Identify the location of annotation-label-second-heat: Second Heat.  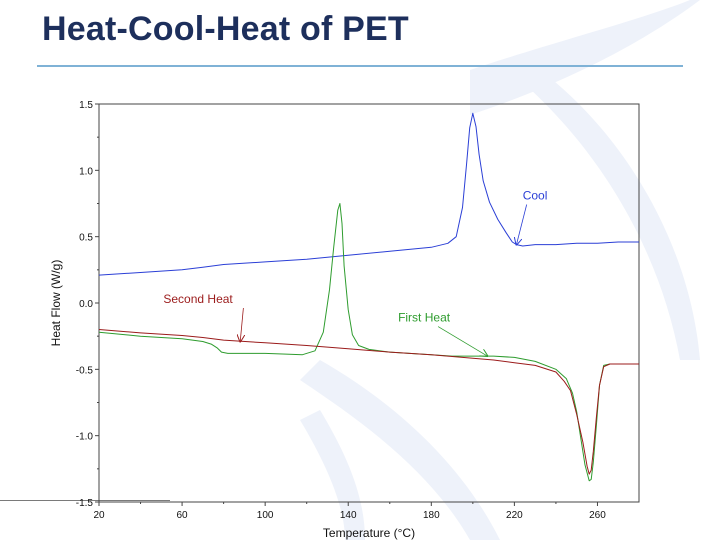
(198, 299).